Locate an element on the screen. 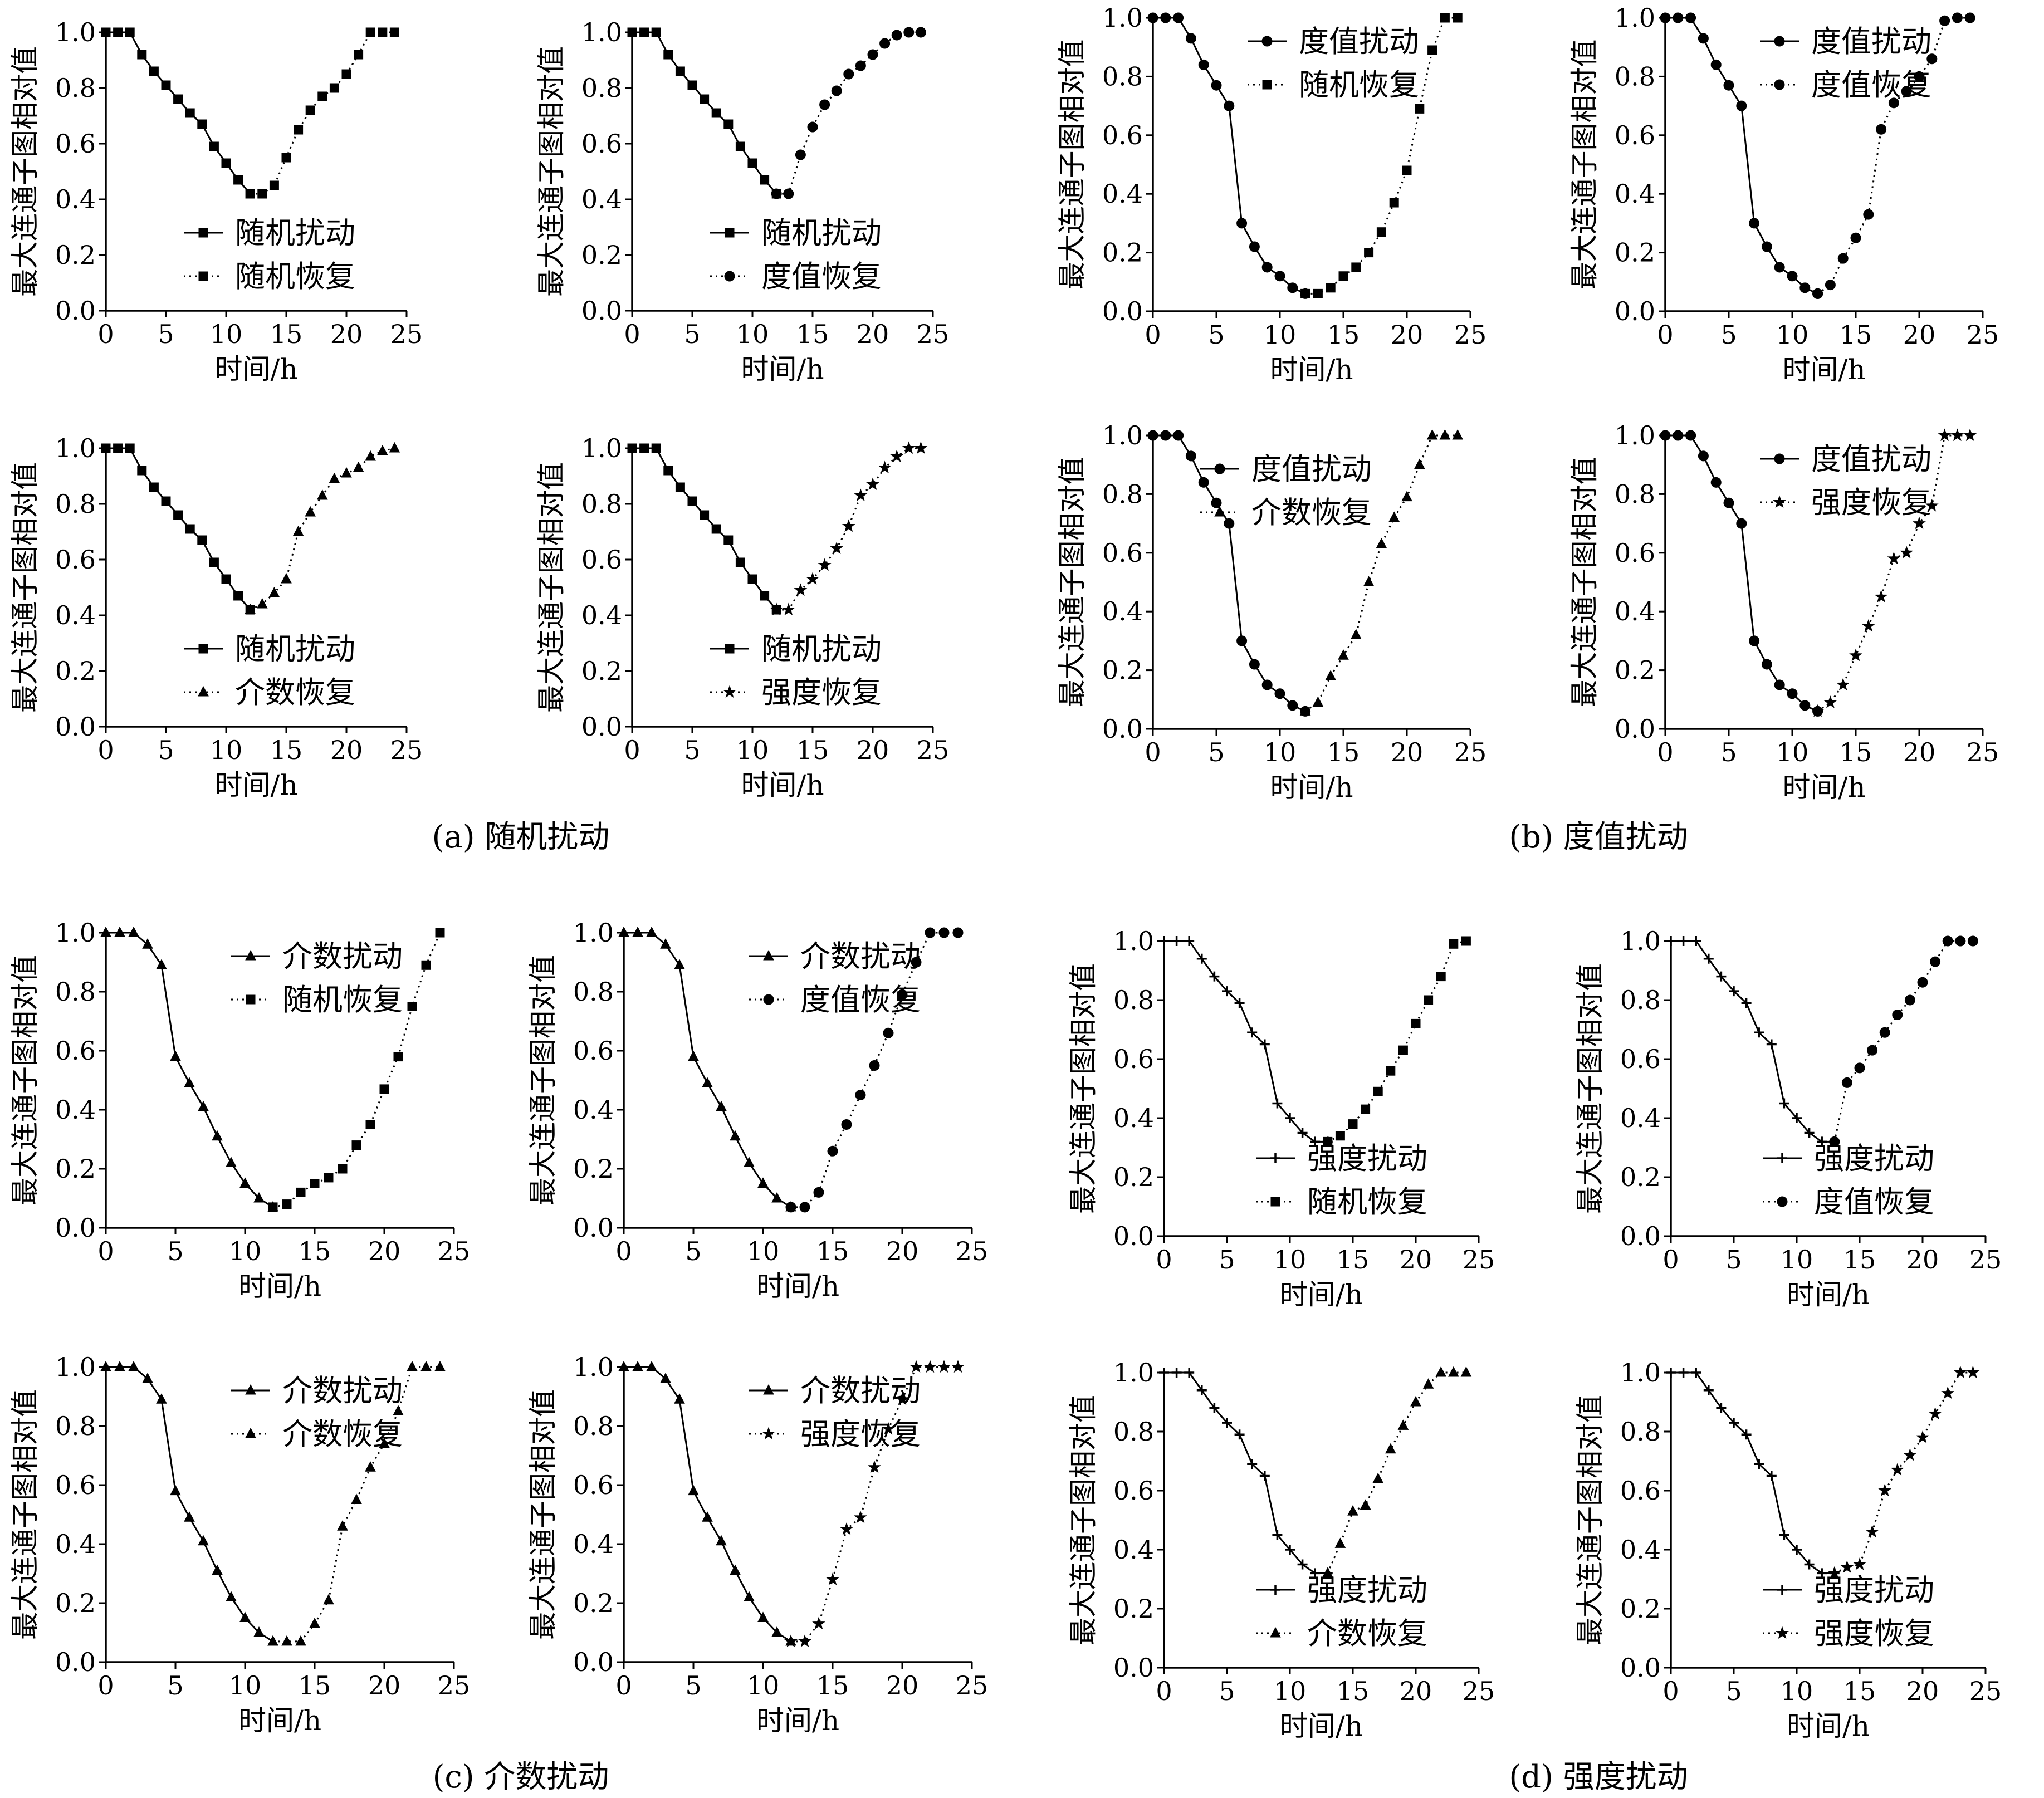  y-axis-label: 最大连通子图相对值 is located at coordinates (551, 587).